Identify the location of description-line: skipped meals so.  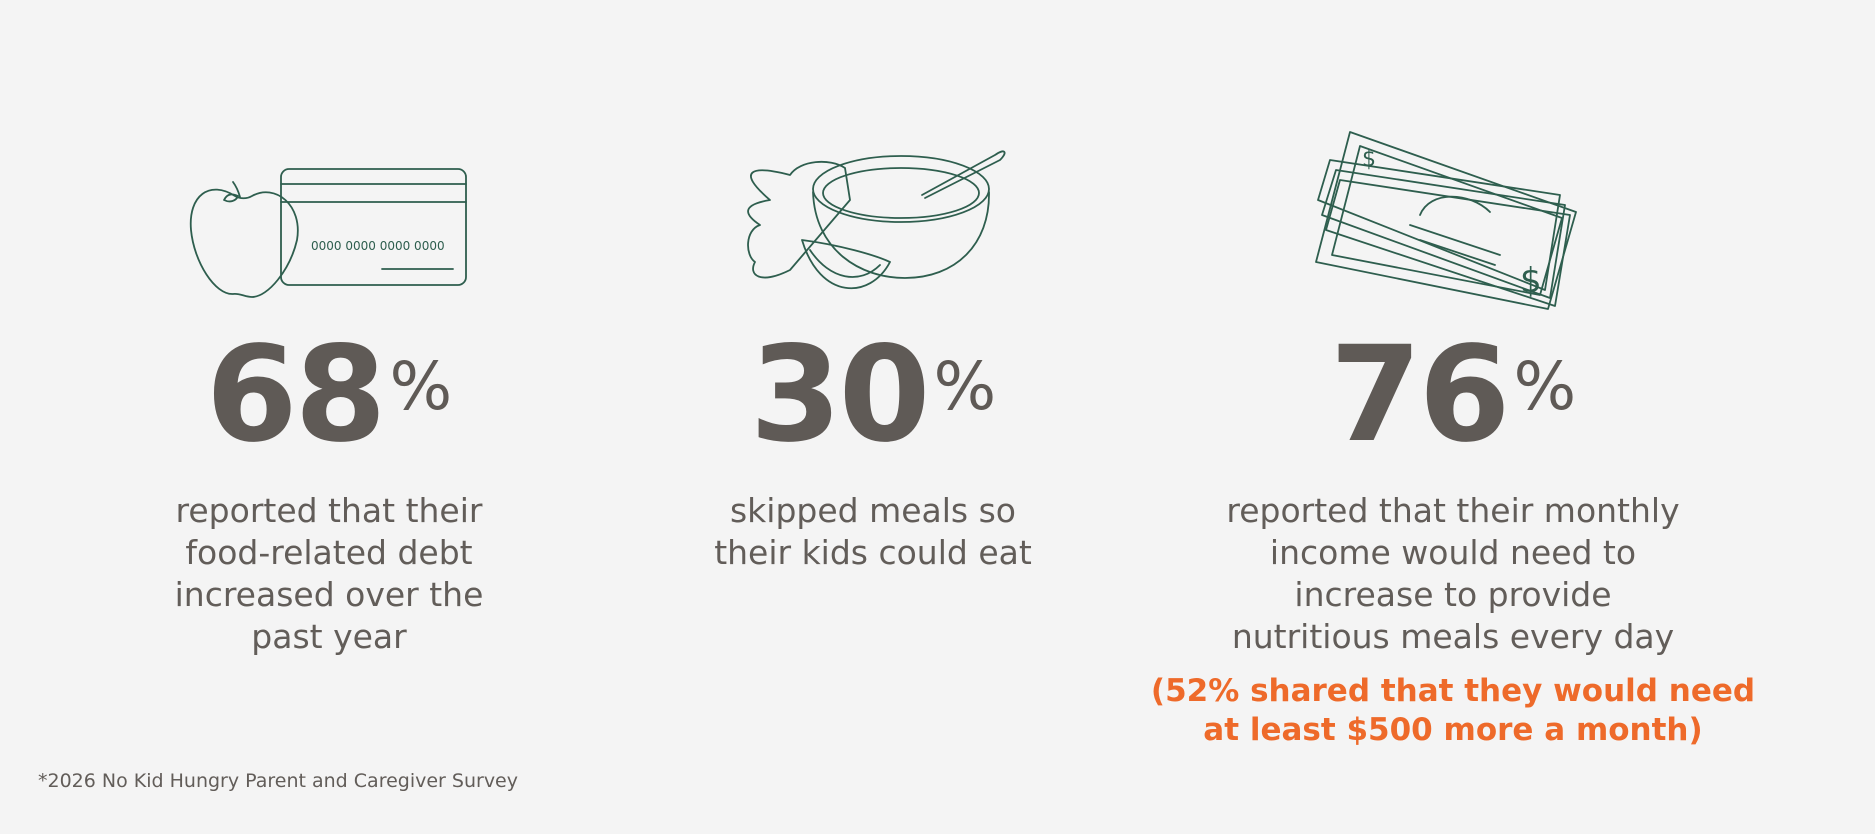
(872, 510).